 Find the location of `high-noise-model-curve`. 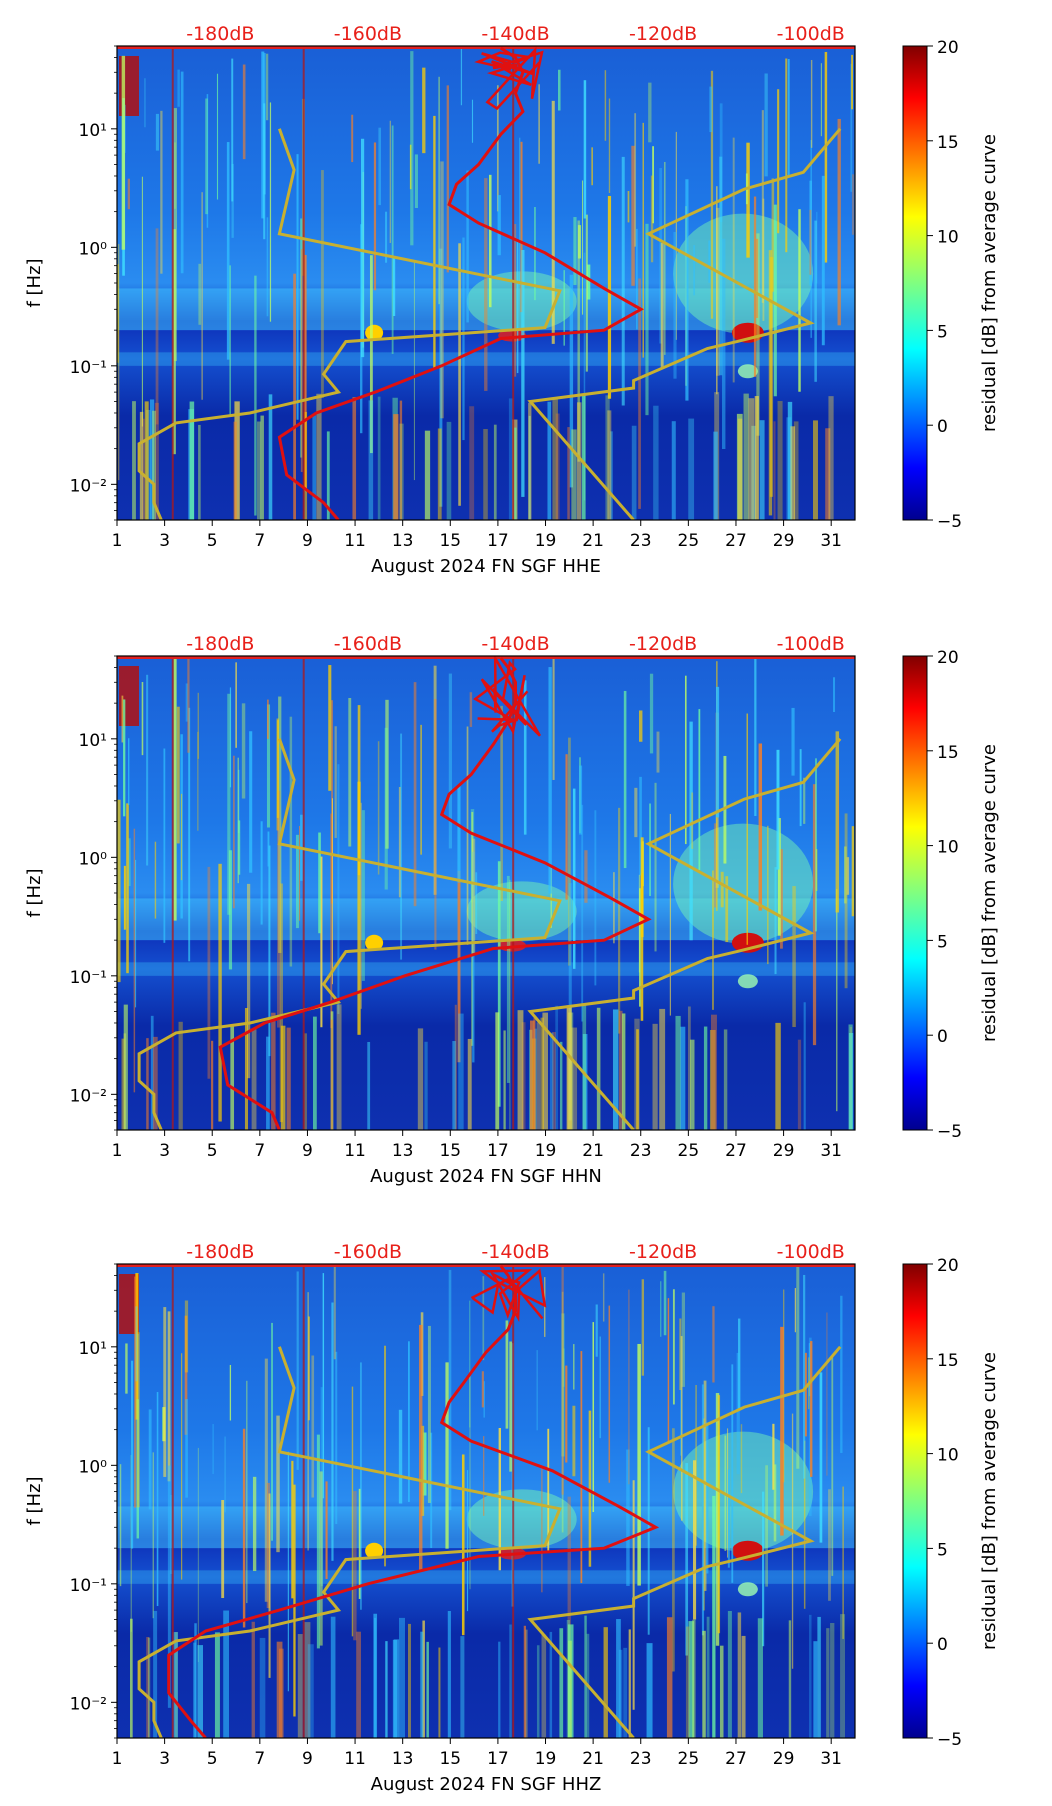

high-noise-model-curve is located at coordinates (684, 323).